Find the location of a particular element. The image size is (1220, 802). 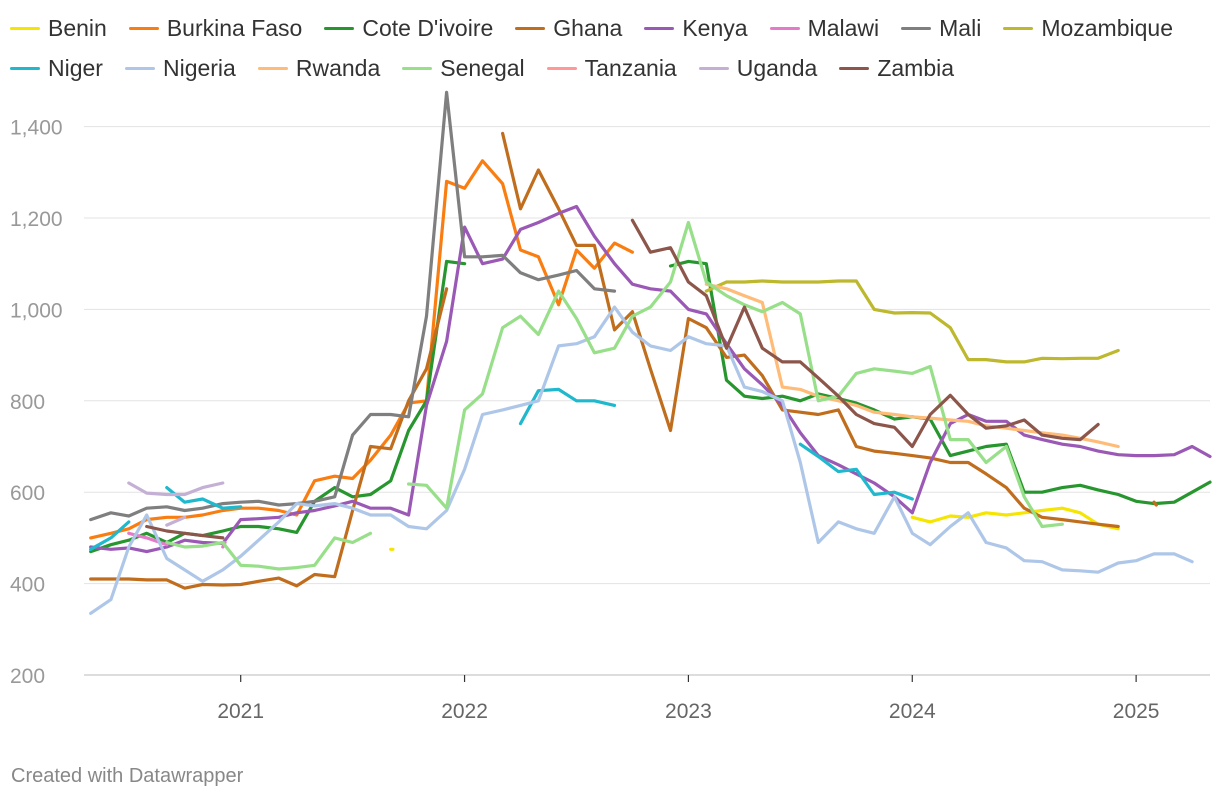

legend-label: Malawi is located at coordinates (843, 27).